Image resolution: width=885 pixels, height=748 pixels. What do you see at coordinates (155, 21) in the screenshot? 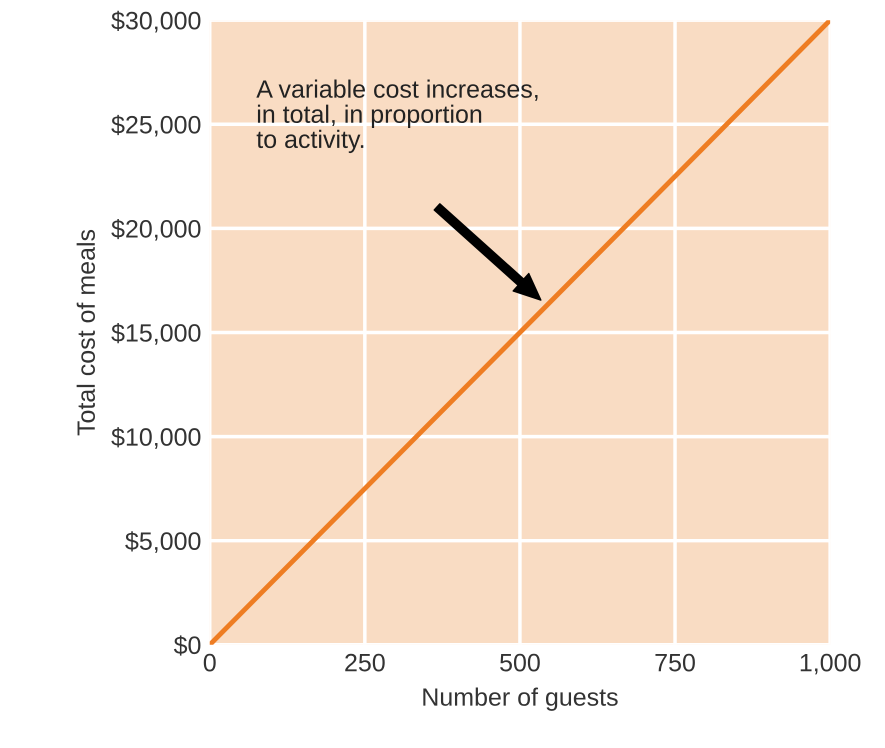
I see `y-tick-label: $30,000` at bounding box center [155, 21].